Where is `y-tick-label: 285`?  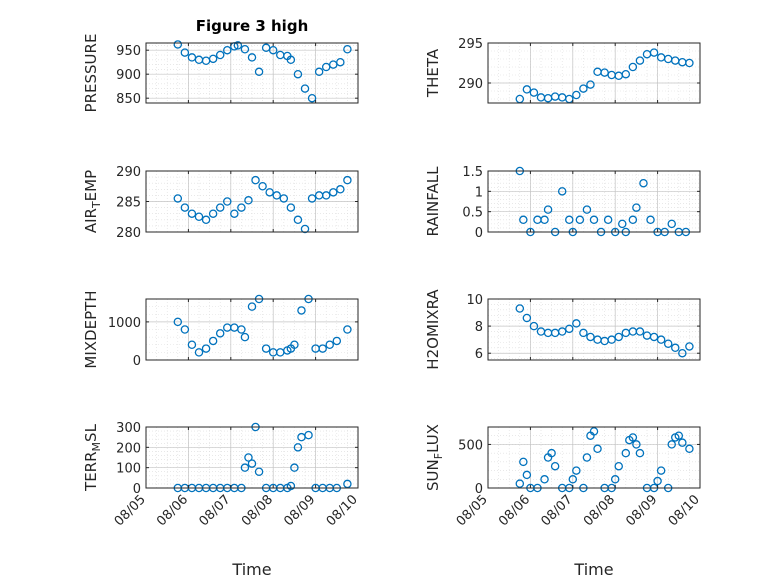 y-tick-label: 285 is located at coordinates (128, 203).